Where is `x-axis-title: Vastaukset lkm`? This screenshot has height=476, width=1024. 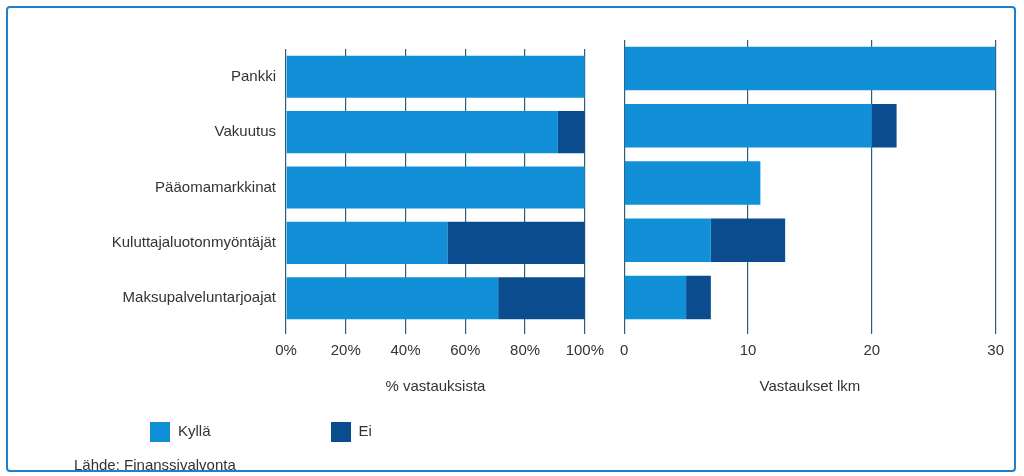 x-axis-title: Vastaukset lkm is located at coordinates (810, 386).